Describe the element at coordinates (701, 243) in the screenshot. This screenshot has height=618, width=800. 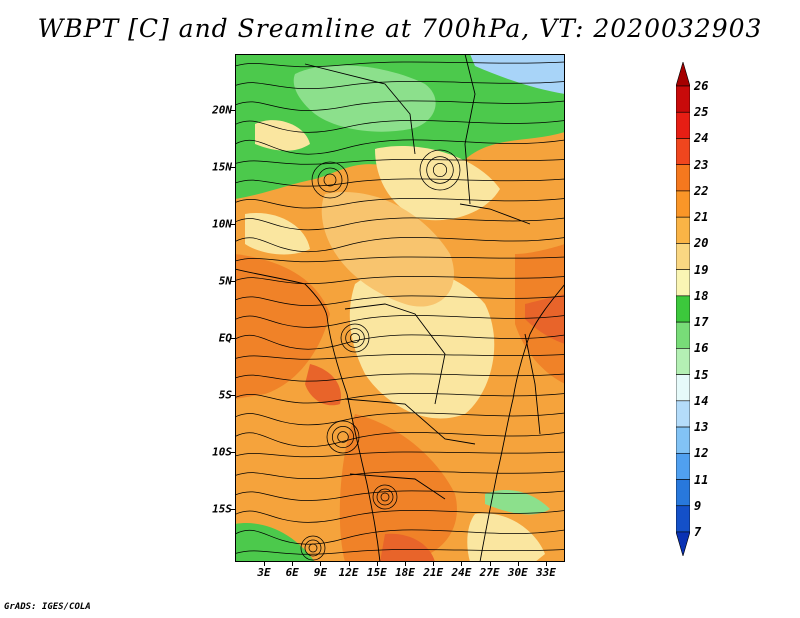
I see `colorbar-label: 20` at that location.